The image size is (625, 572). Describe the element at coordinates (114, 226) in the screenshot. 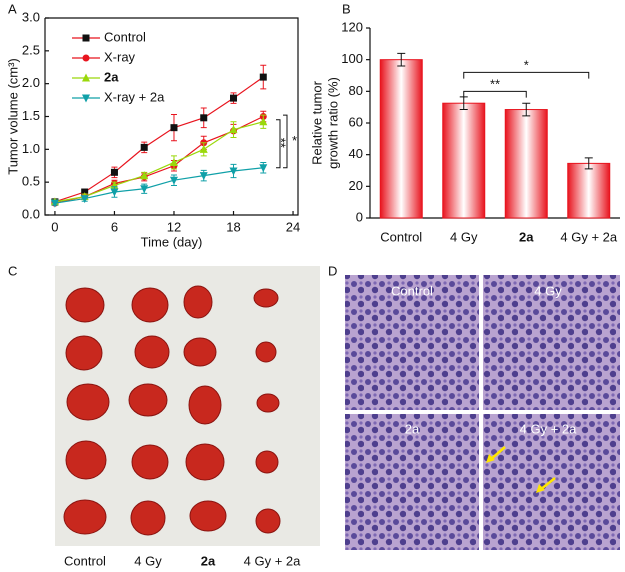

I see `x-tick-label: 6` at that location.